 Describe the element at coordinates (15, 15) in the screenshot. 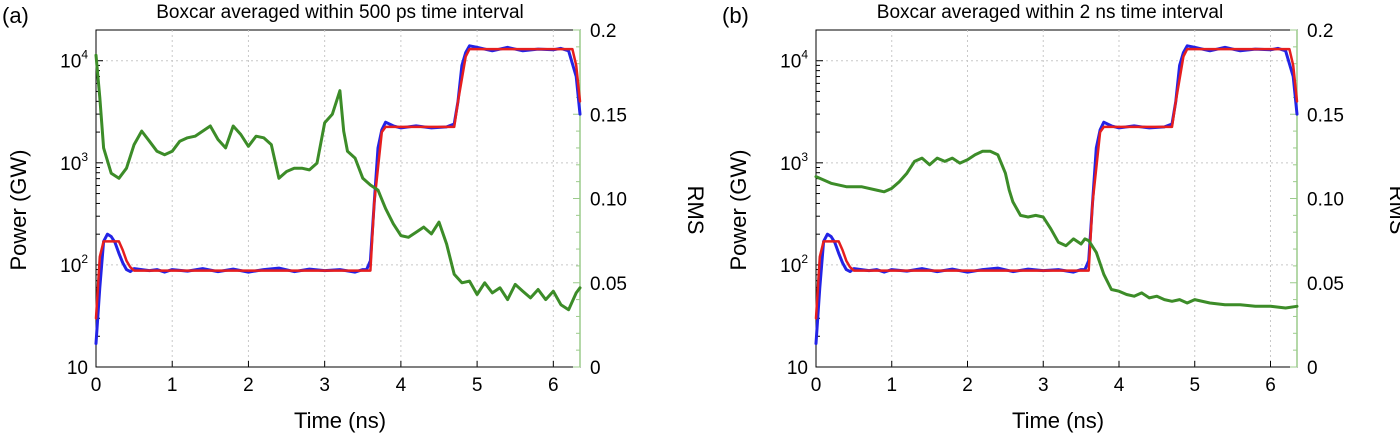

I see `panel-label: (a)` at that location.